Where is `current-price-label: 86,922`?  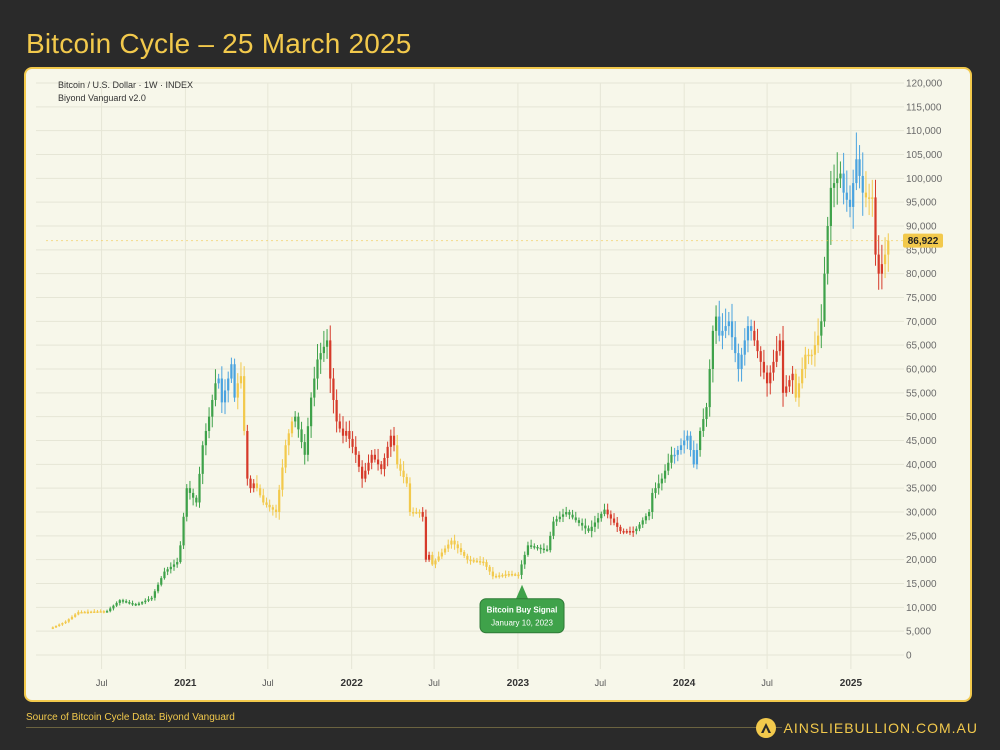 current-price-label: 86,922 is located at coordinates (923, 241).